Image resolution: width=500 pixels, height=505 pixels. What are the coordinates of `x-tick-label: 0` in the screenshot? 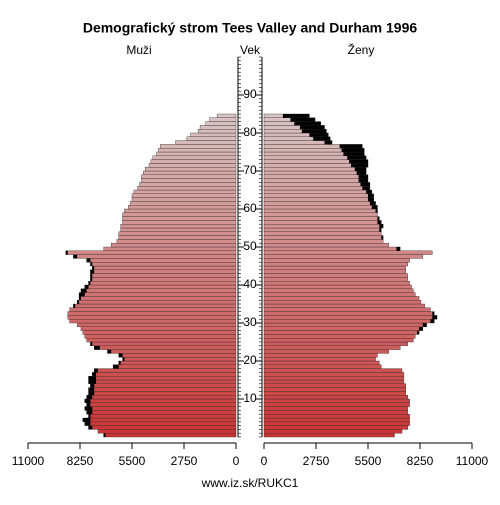 It's located at (264, 461).